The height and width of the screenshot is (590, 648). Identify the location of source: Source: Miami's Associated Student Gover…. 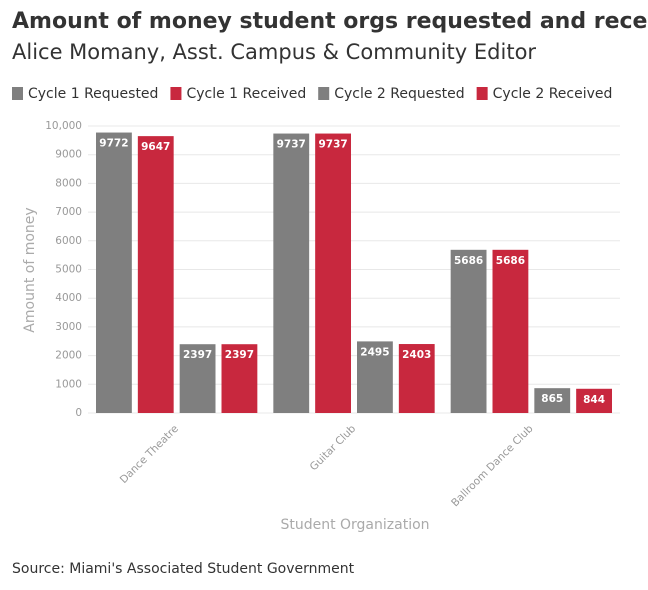
(183, 569).